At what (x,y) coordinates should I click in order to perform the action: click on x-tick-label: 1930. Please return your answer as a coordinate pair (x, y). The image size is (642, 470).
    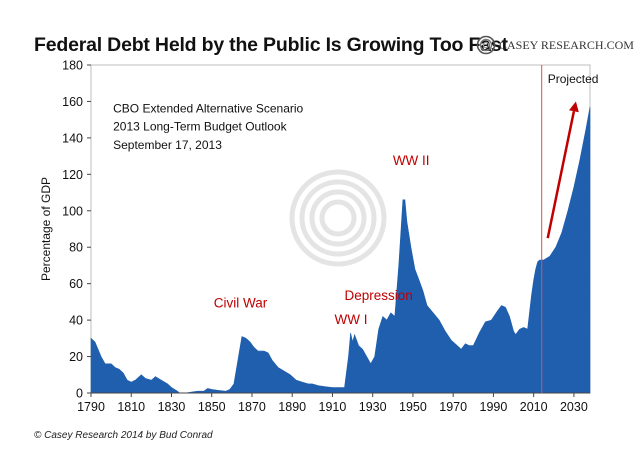
    Looking at the image, I should click on (373, 407).